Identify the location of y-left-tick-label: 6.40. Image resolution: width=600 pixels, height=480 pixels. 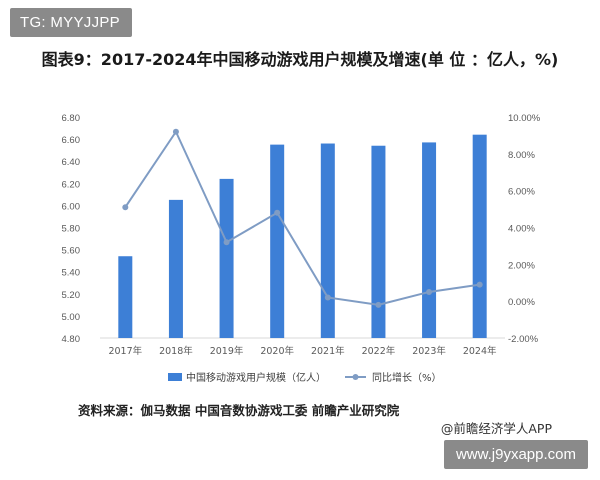
(71, 162).